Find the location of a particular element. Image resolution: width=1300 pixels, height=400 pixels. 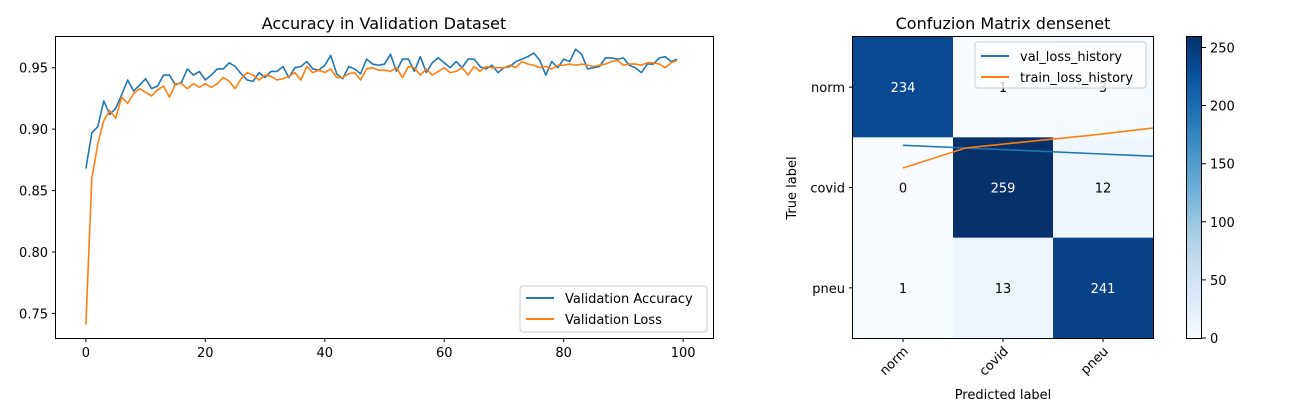

accuracy-chart-title: Accuracy in Validation Dataset is located at coordinates (384, 23).